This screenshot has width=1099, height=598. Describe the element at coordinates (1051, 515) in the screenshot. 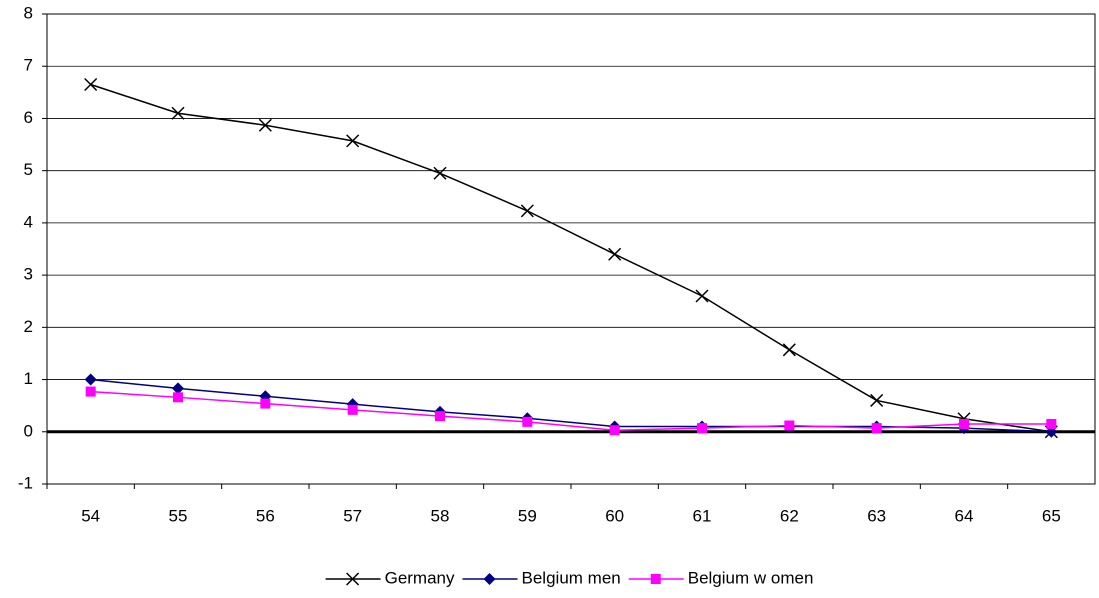

I see `x-tick-label: 65` at that location.